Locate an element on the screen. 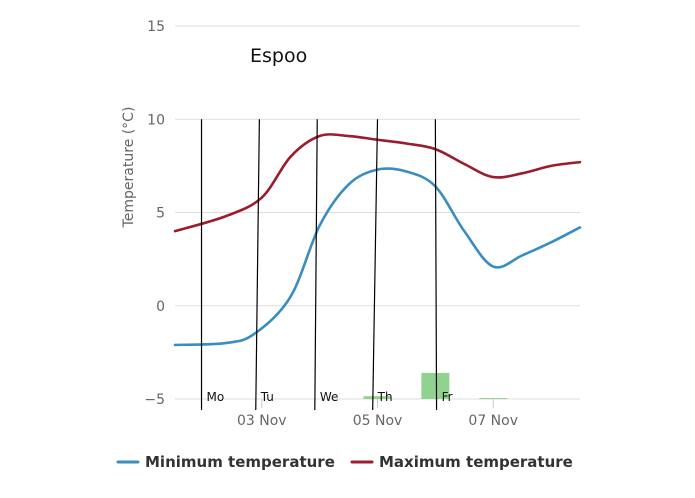 The image size is (695, 498). day-label: Th is located at coordinates (385, 397).